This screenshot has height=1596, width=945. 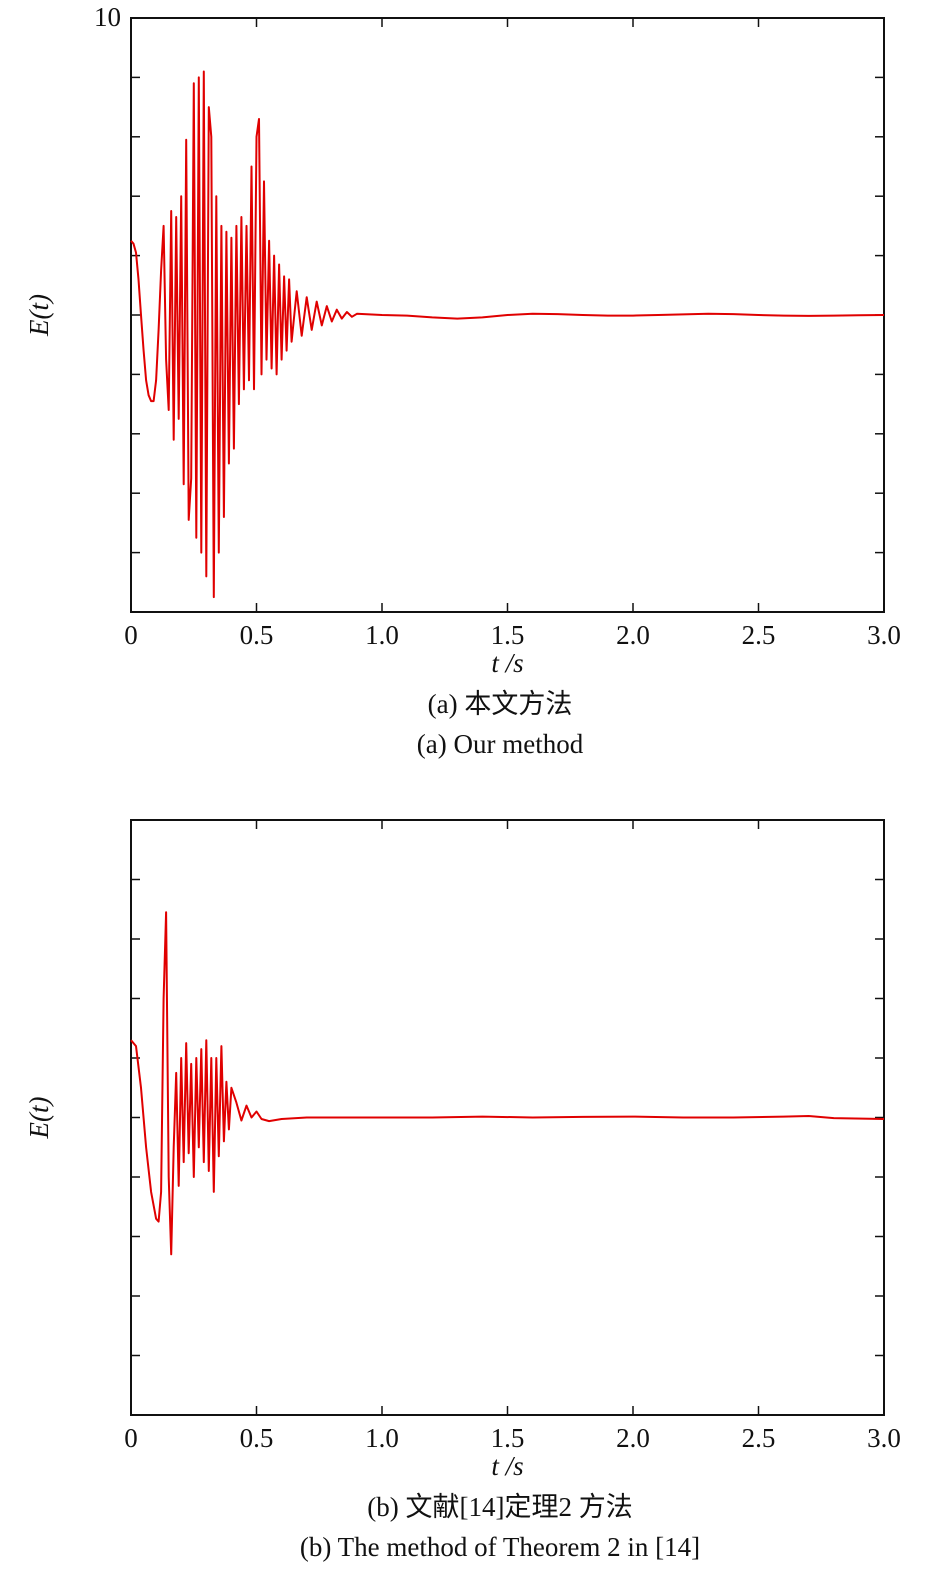 What do you see at coordinates (500, 704) in the screenshot?
I see `caption: (a) 本文方法` at bounding box center [500, 704].